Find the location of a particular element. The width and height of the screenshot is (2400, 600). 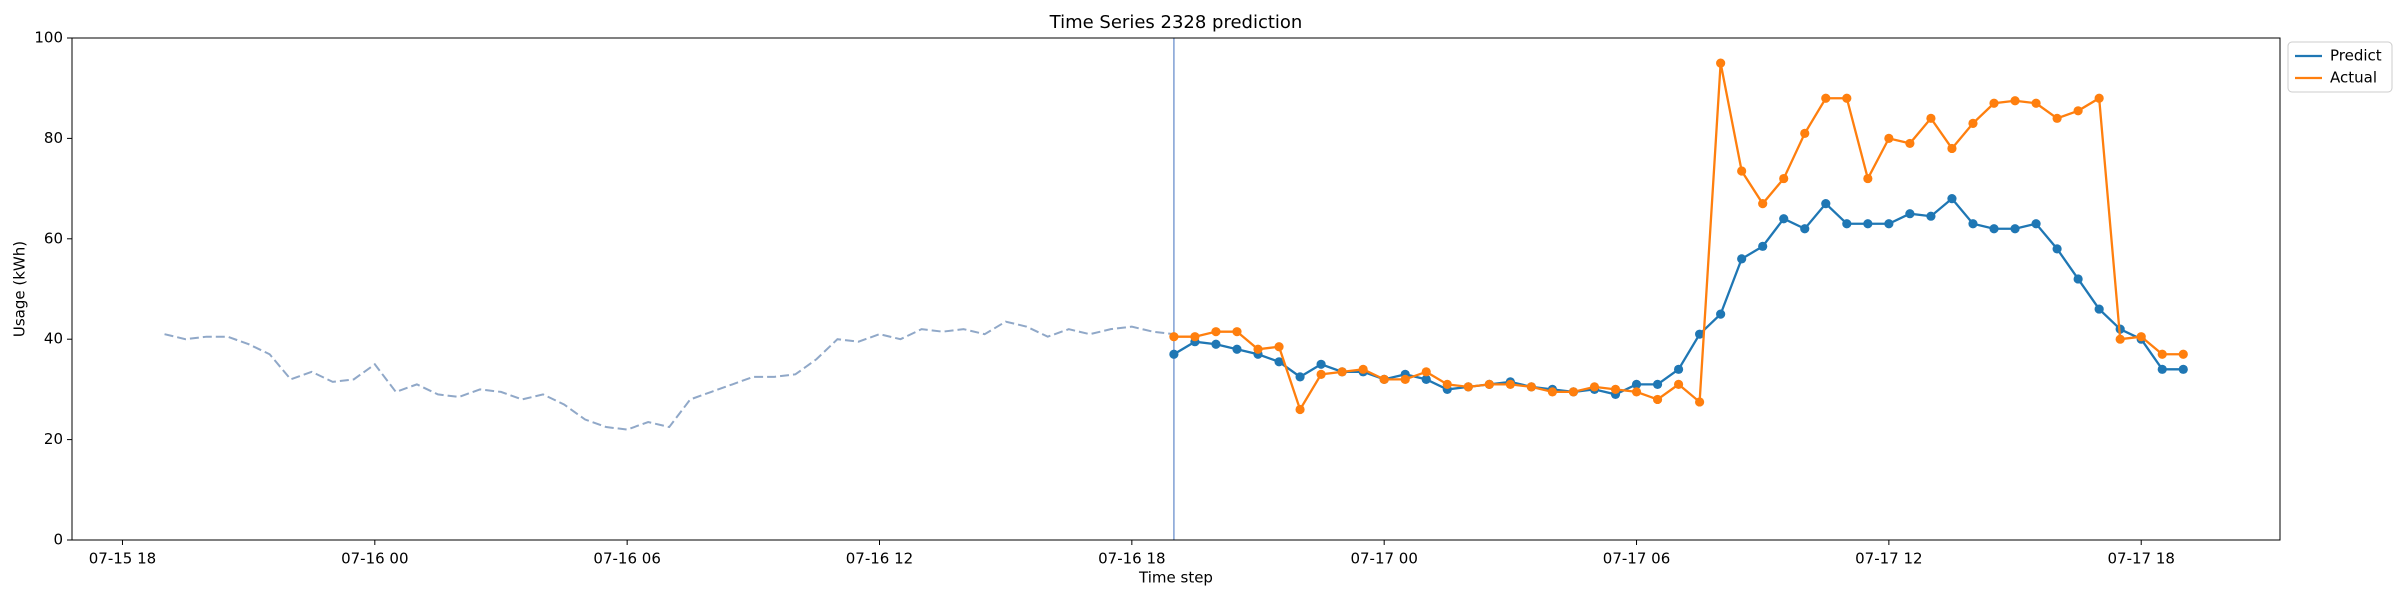

chart-title: Time Series 2328 prediction is located at coordinates (1176, 22).